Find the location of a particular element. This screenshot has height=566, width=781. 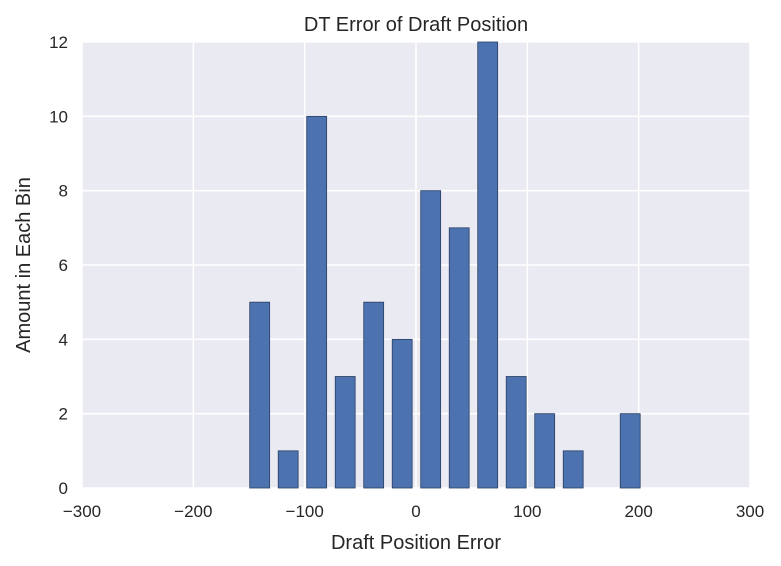

x-tick-label-2: −100 is located at coordinates (305, 511).